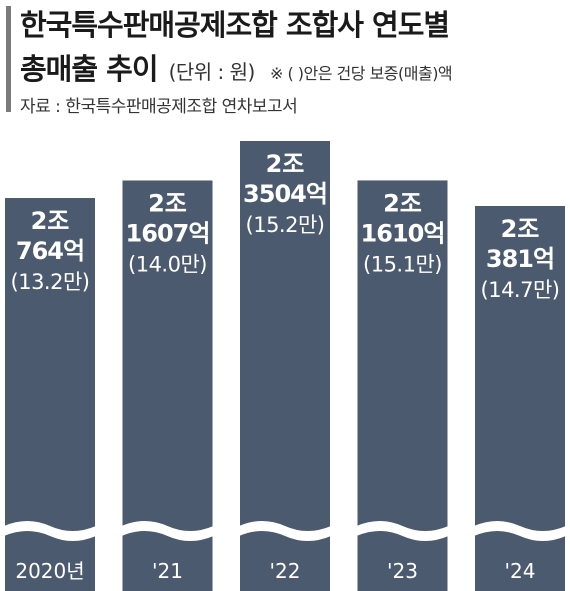  What do you see at coordinates (285, 366) in the screenshot?
I see `bar` at bounding box center [285, 366].